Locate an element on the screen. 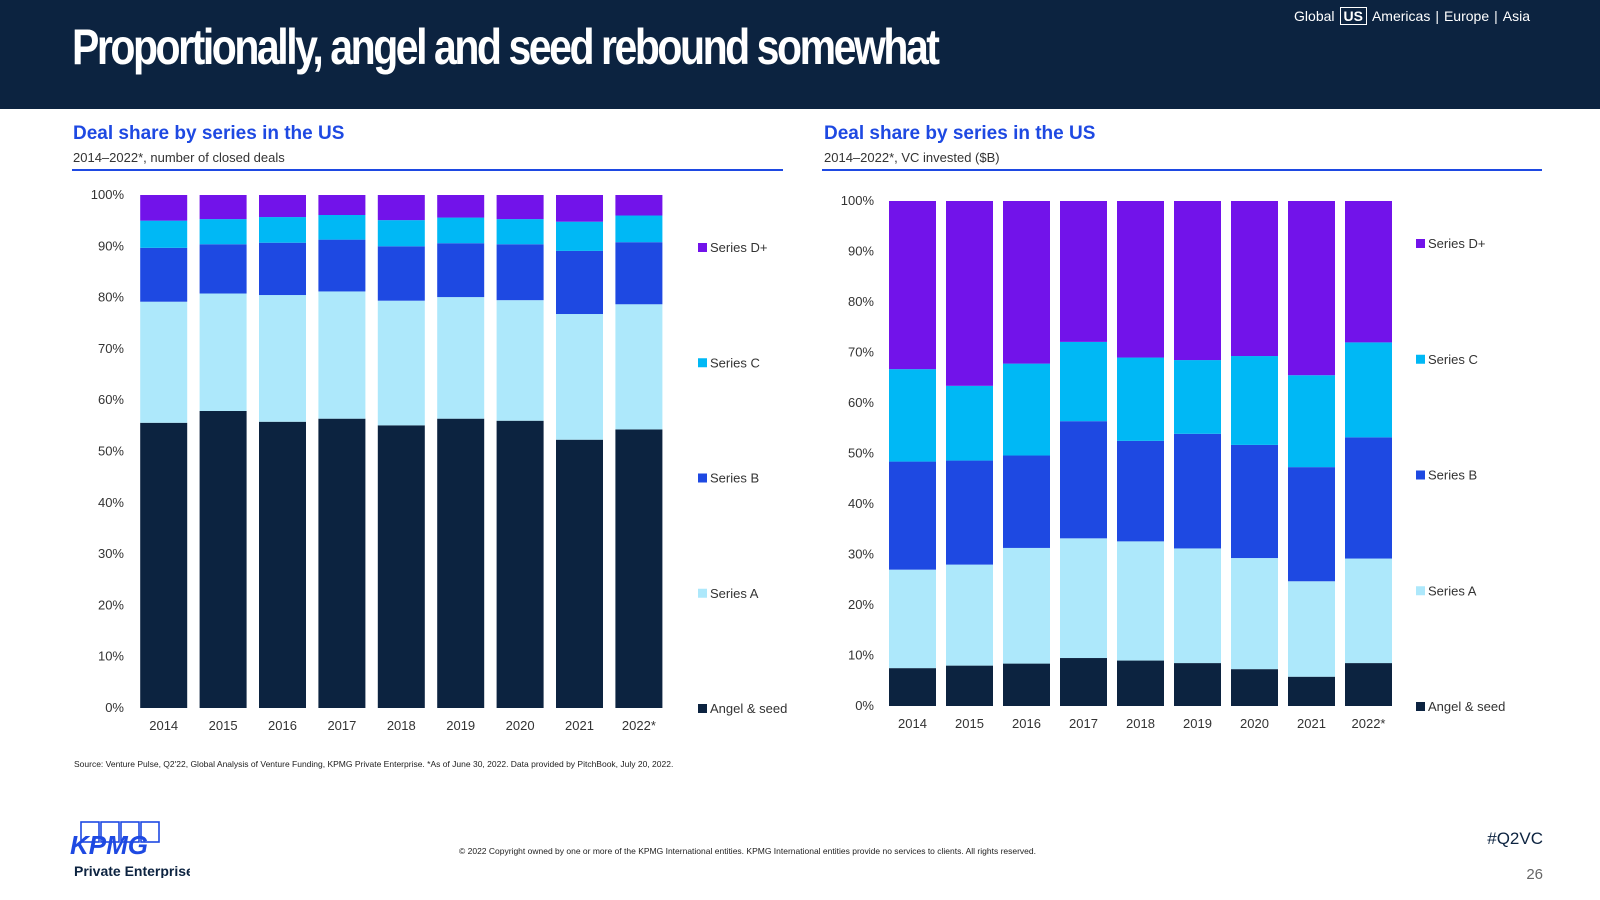 The height and width of the screenshot is (900, 1600). region-link-us: US is located at coordinates (1353, 16).